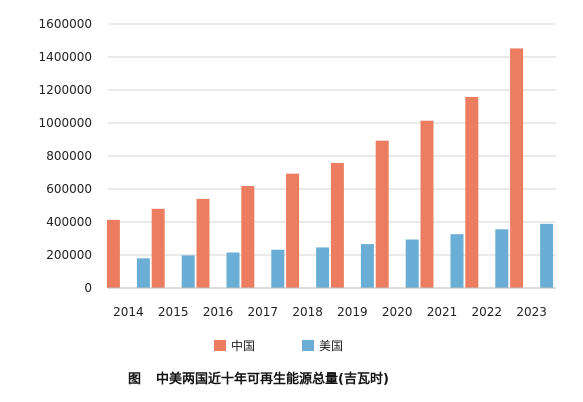  What do you see at coordinates (278, 345) in the screenshot?
I see `legend: 中国 美国` at bounding box center [278, 345].